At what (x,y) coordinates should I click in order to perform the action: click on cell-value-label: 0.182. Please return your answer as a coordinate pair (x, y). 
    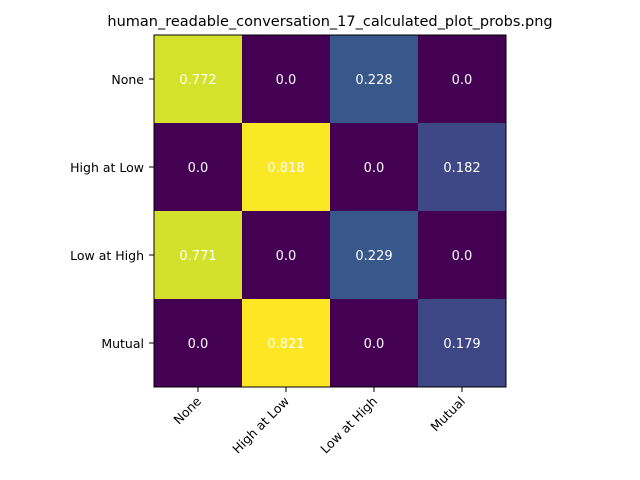
    Looking at the image, I should click on (461, 168).